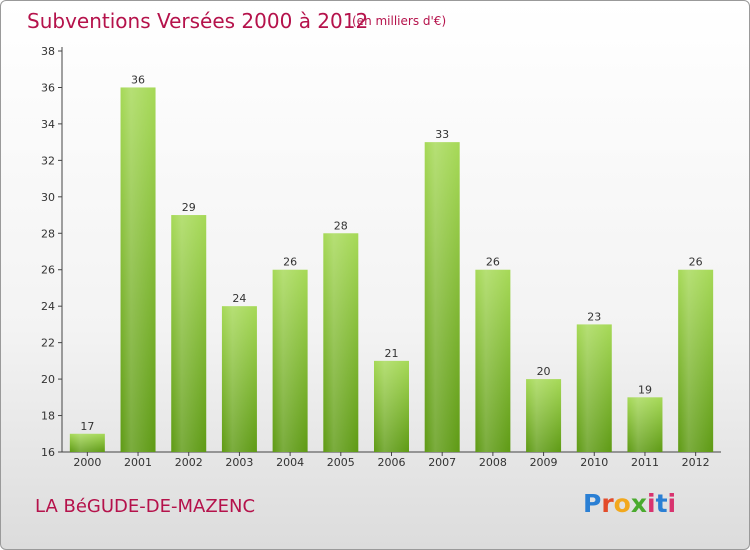 This screenshot has height=550, width=750. What do you see at coordinates (87, 426) in the screenshot?
I see `value-label-2000: 17` at bounding box center [87, 426].